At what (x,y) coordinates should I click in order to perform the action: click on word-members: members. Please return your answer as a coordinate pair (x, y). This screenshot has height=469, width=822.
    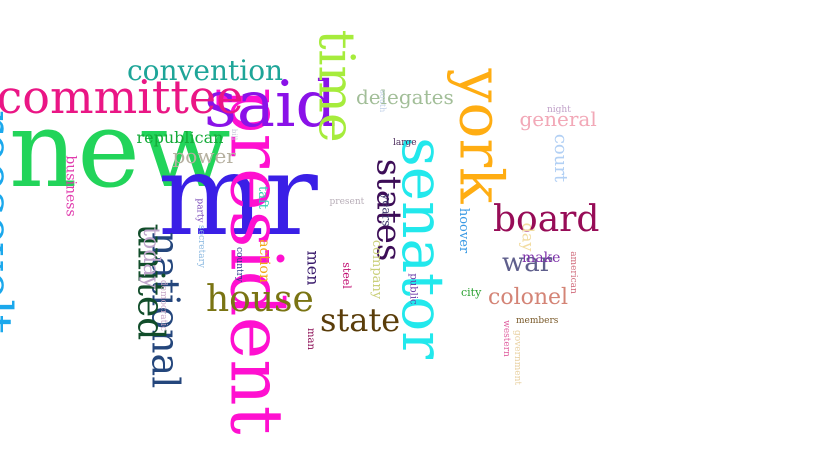
    Looking at the image, I should click on (537, 320).